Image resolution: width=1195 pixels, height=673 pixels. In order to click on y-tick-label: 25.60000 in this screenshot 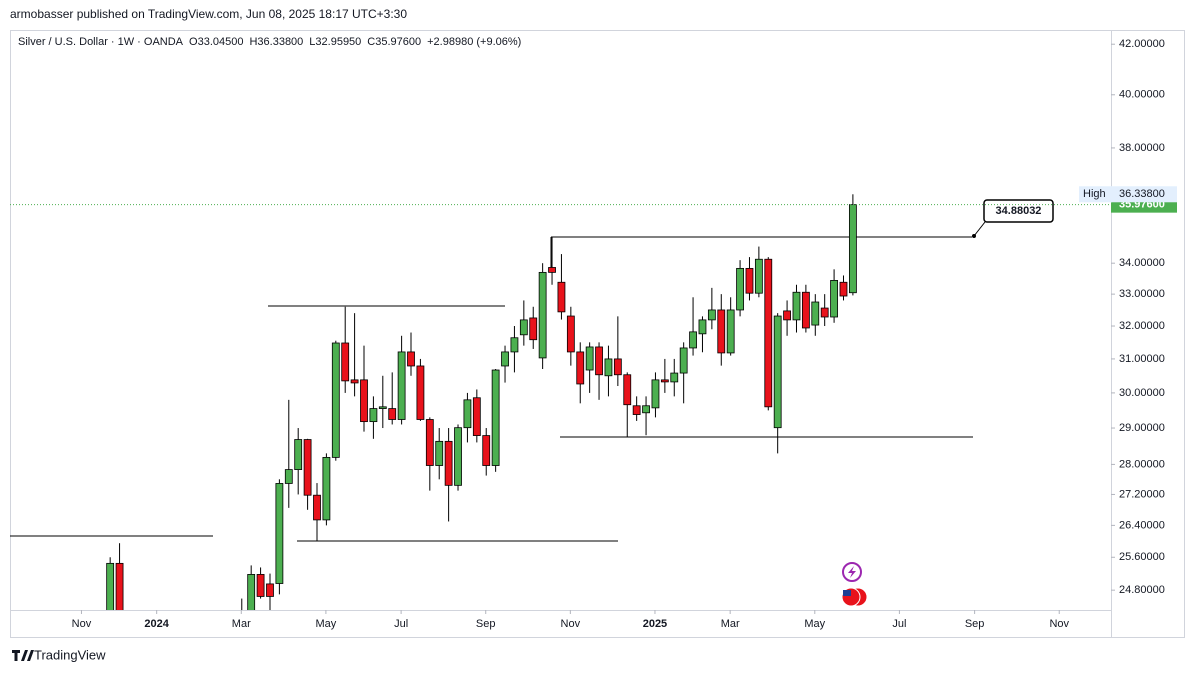, I will do `click(1142, 557)`.